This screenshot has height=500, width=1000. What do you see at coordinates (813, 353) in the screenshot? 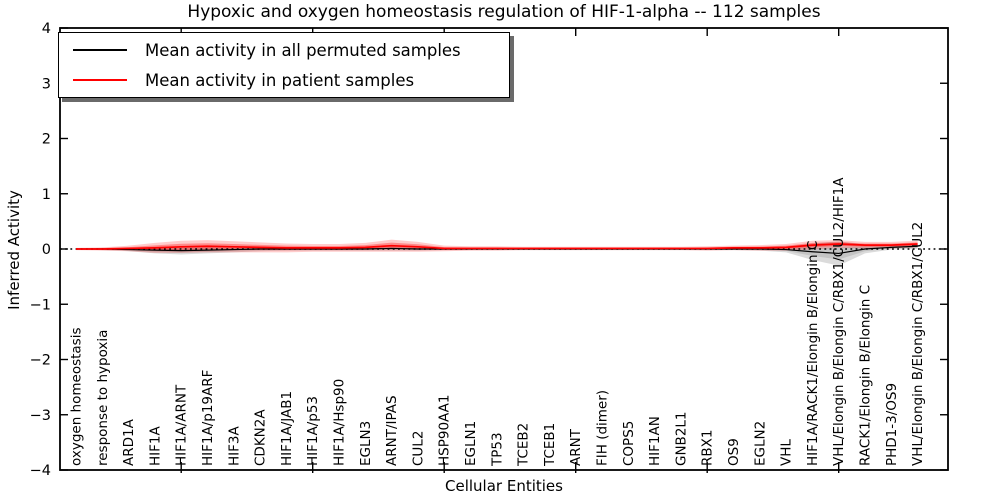
I see `category-label: HIF1A/RACK1/Elongin B/Elongin C` at bounding box center [813, 353].